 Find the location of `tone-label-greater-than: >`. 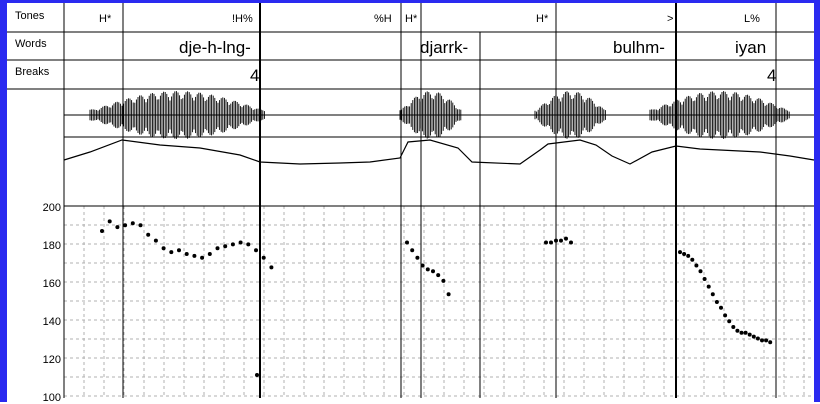

tone-label-greater-than: > is located at coordinates (670, 19).